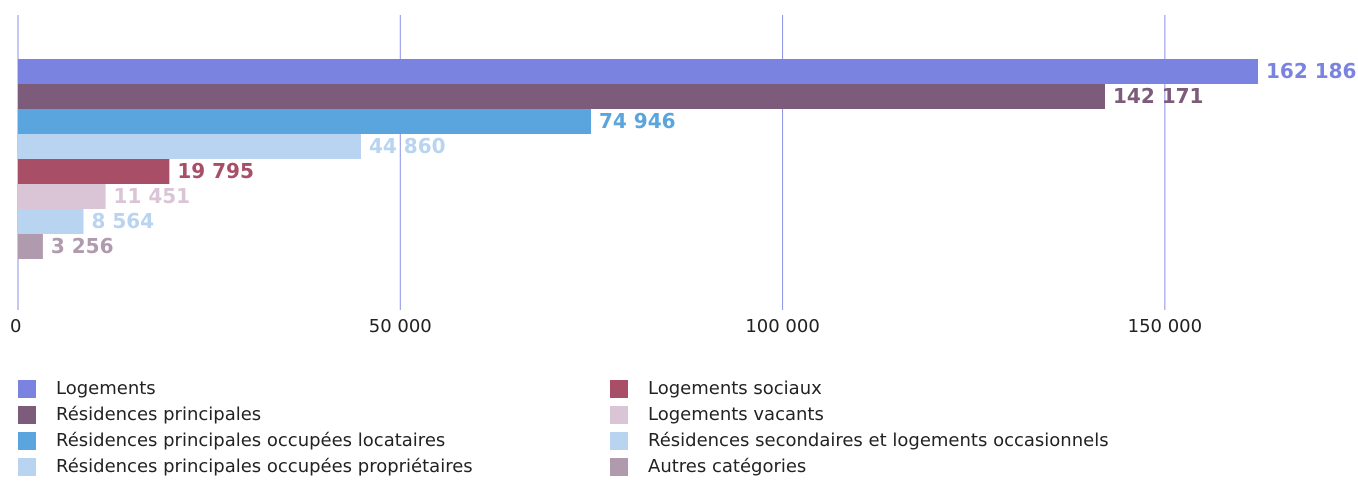  Describe the element at coordinates (637, 121) in the screenshot. I see `value-label: 74 946` at that location.